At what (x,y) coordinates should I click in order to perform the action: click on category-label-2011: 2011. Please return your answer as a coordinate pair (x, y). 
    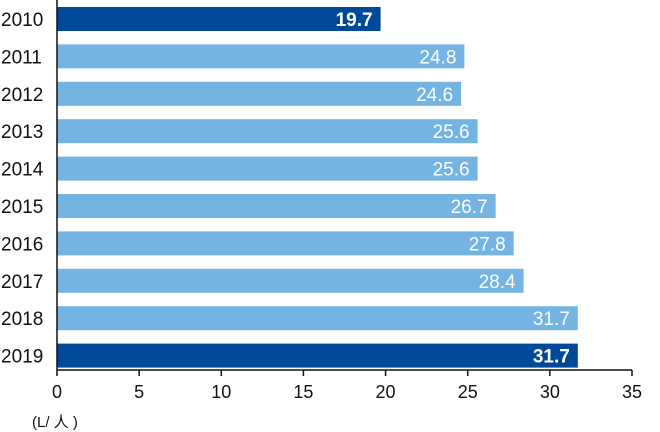
    Looking at the image, I should click on (21, 57).